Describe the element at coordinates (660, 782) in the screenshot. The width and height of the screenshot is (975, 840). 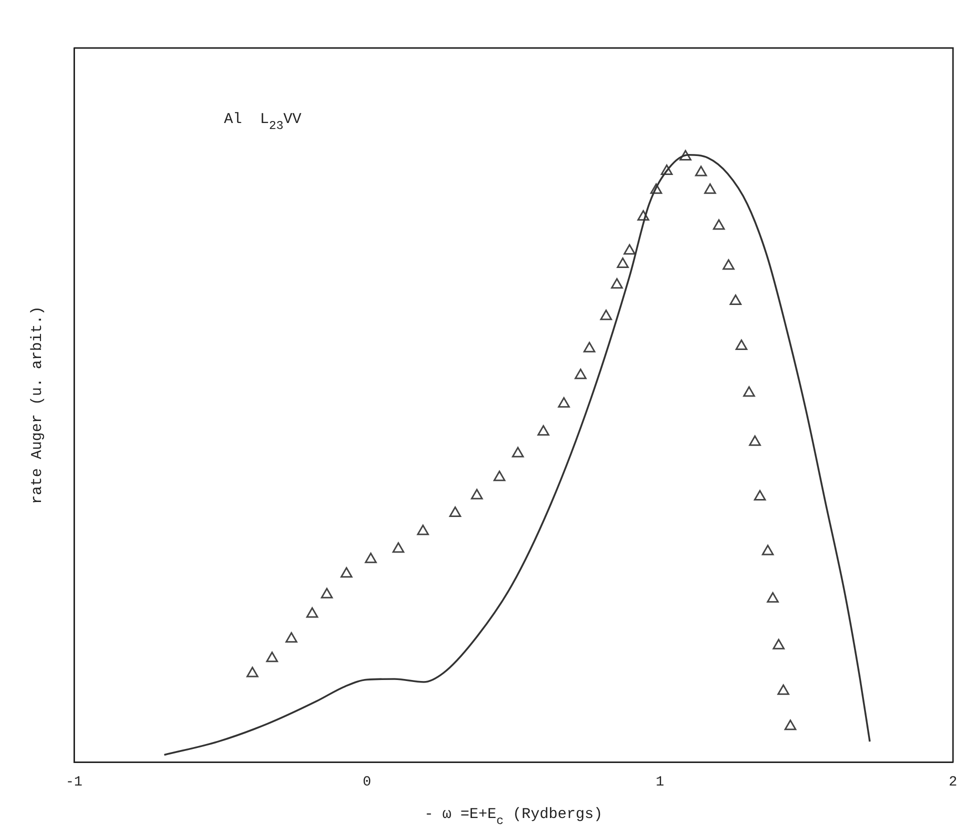
I see `x-tick-label: 1` at that location.